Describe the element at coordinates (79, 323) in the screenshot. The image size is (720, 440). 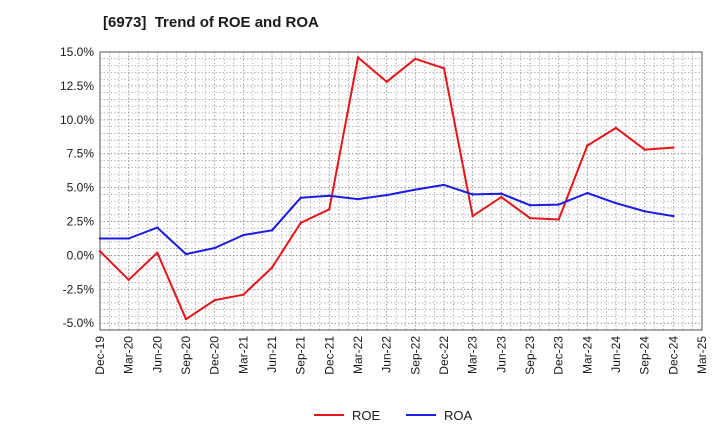
I see `y-tick-label: -5.0%` at that location.